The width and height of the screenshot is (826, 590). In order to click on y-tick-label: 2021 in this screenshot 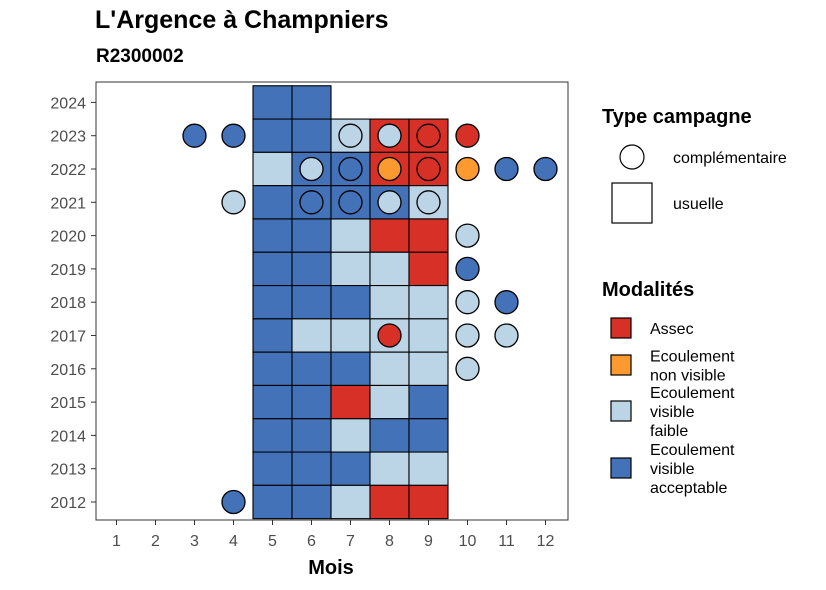, I will do `click(68, 203)`.